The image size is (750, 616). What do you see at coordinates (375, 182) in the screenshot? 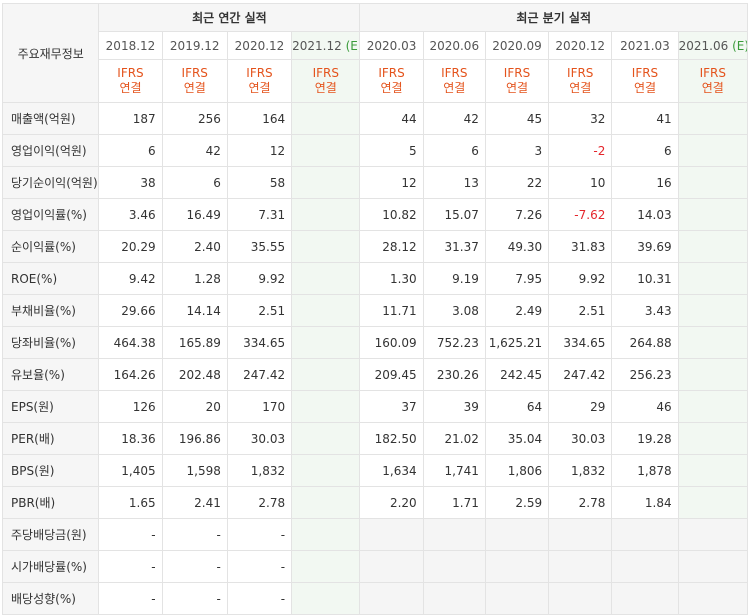
I see `table-row: 당기순이익(억원) 38 6 58 12 13 22 10 16` at bounding box center [375, 182].